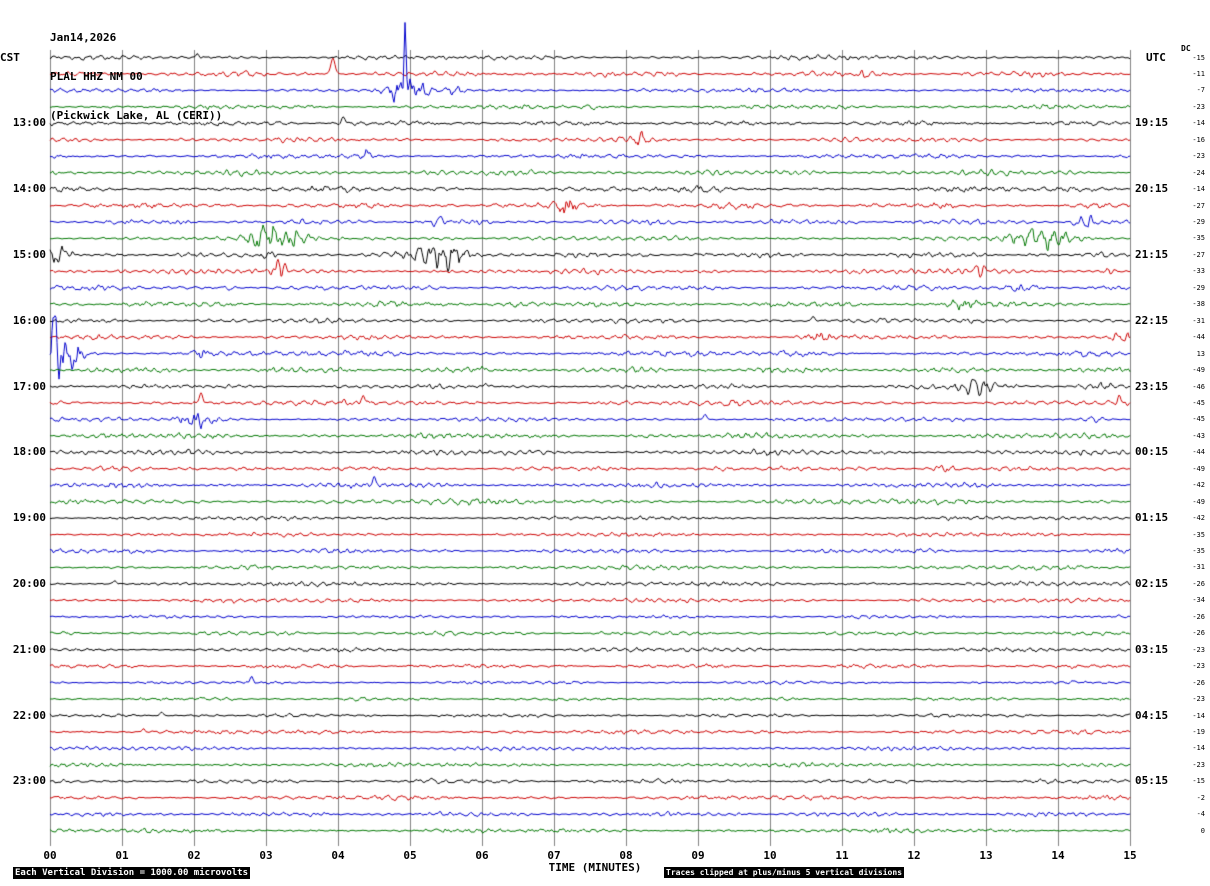 The height and width of the screenshot is (886, 1210). What do you see at coordinates (29, 452) in the screenshot?
I see `left-hour-label: 18:00` at bounding box center [29, 452].